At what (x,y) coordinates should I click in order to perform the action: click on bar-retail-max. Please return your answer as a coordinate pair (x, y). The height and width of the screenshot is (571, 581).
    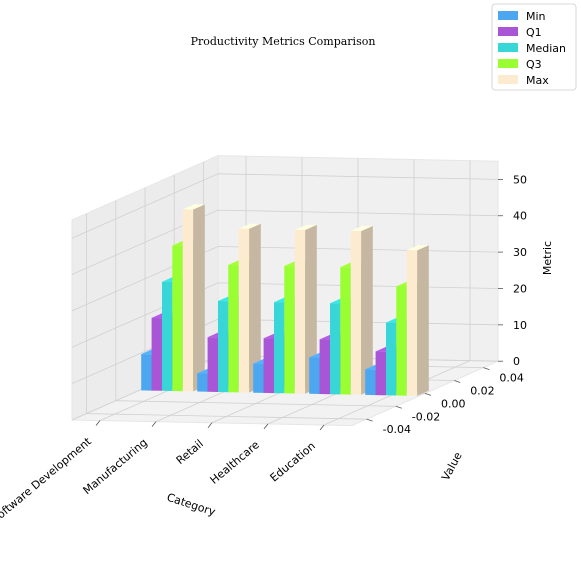
    Looking at the image, I should click on (305, 309).